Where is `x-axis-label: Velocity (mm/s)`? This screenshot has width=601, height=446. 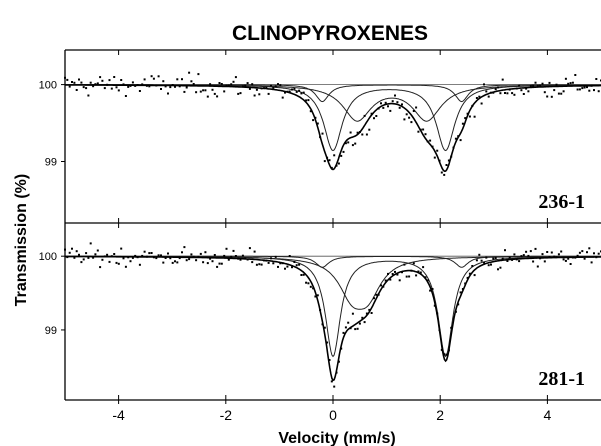
x-axis-label: Velocity (mm/s) is located at coordinates (336, 438).